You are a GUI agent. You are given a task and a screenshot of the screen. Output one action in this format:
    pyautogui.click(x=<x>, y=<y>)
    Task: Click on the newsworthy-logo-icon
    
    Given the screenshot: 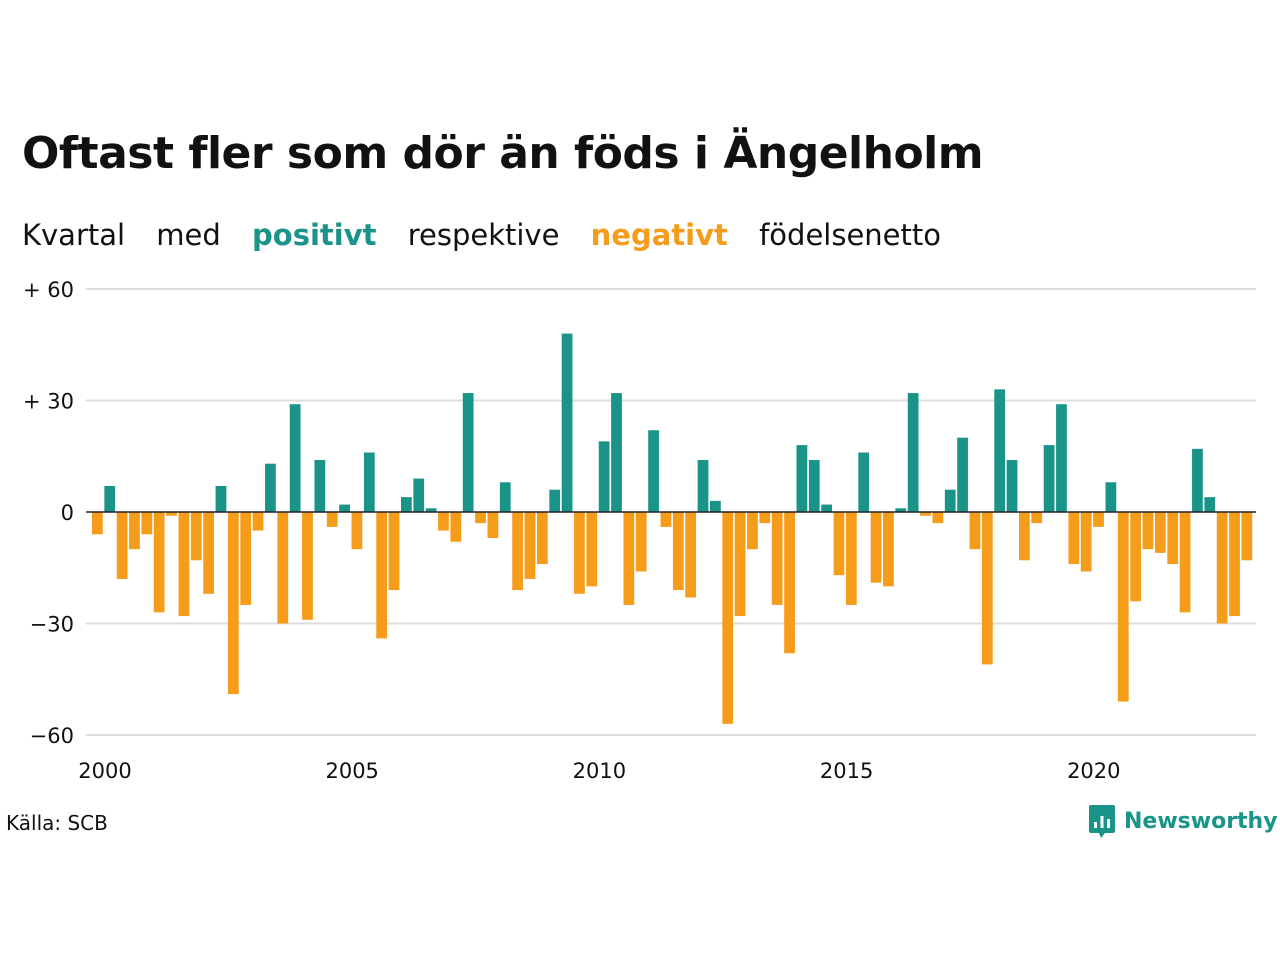 What is the action you would take?
    pyautogui.click(x=1102, y=821)
    